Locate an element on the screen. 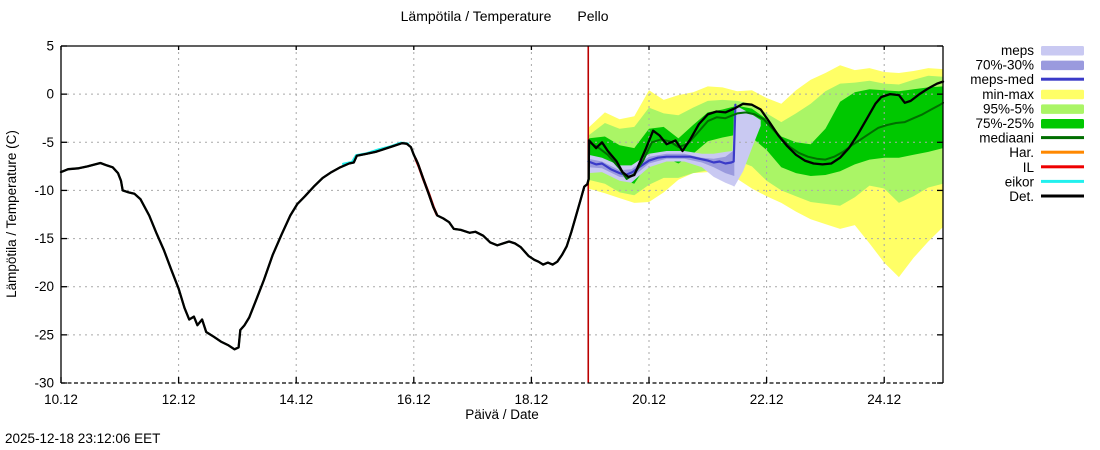 Image resolution: width=1100 pixels, height=450 pixels. x-tick-label: 24.12 is located at coordinates (884, 399).